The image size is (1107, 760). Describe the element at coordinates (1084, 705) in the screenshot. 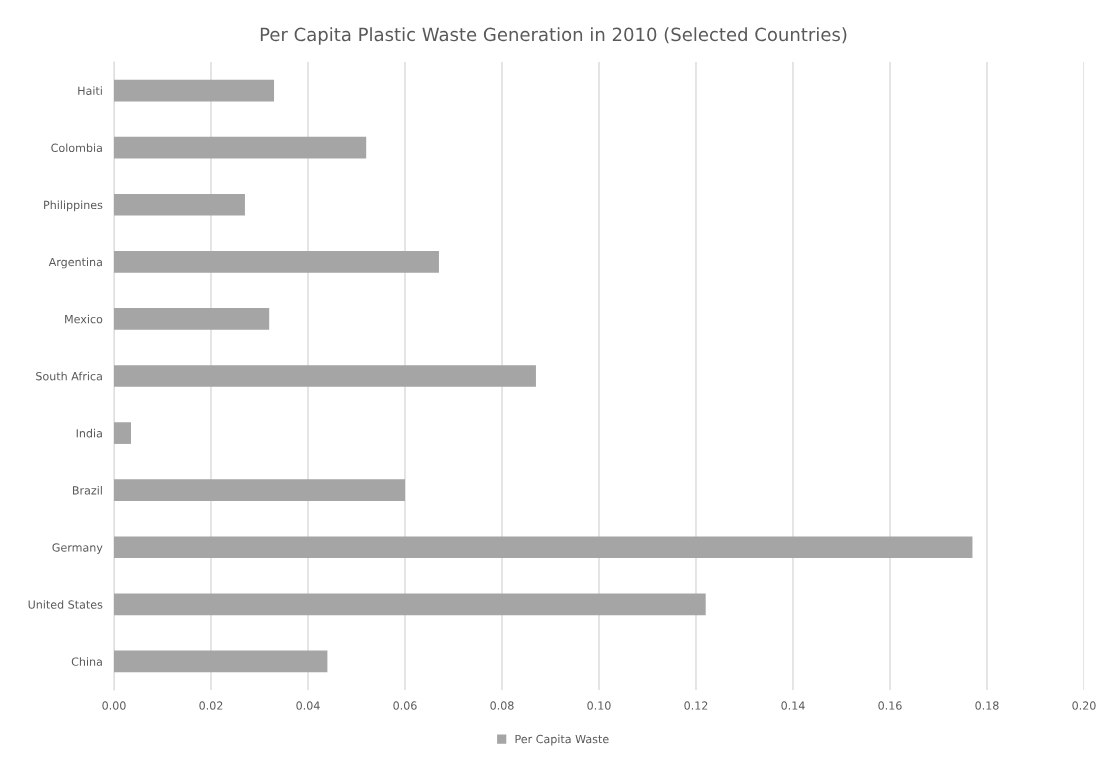

I see `x-tick-label: 0.20` at that location.